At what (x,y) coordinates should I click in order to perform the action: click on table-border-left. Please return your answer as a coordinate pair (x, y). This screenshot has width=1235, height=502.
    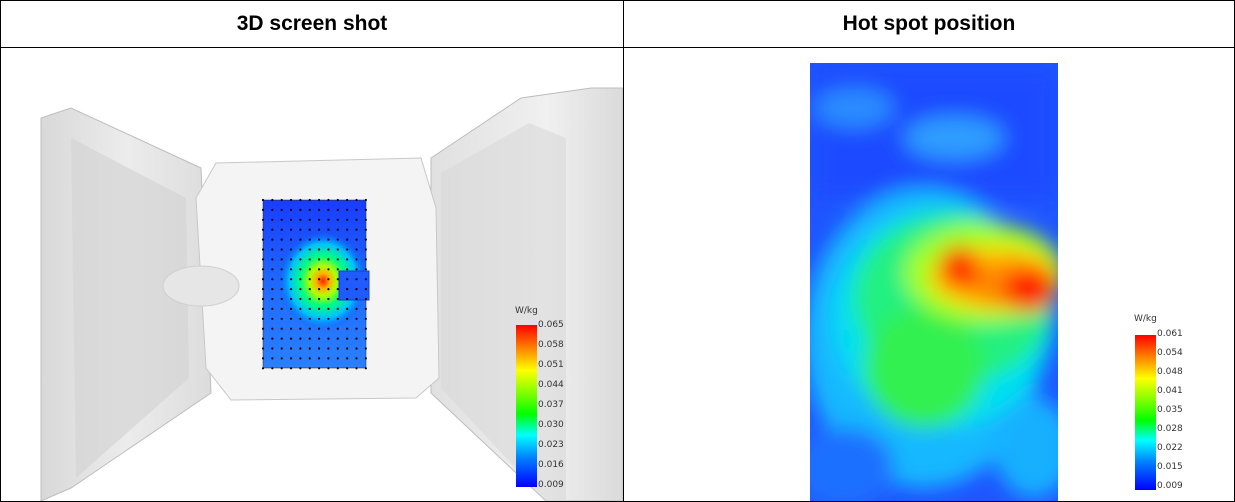
    Looking at the image, I should click on (0, 251).